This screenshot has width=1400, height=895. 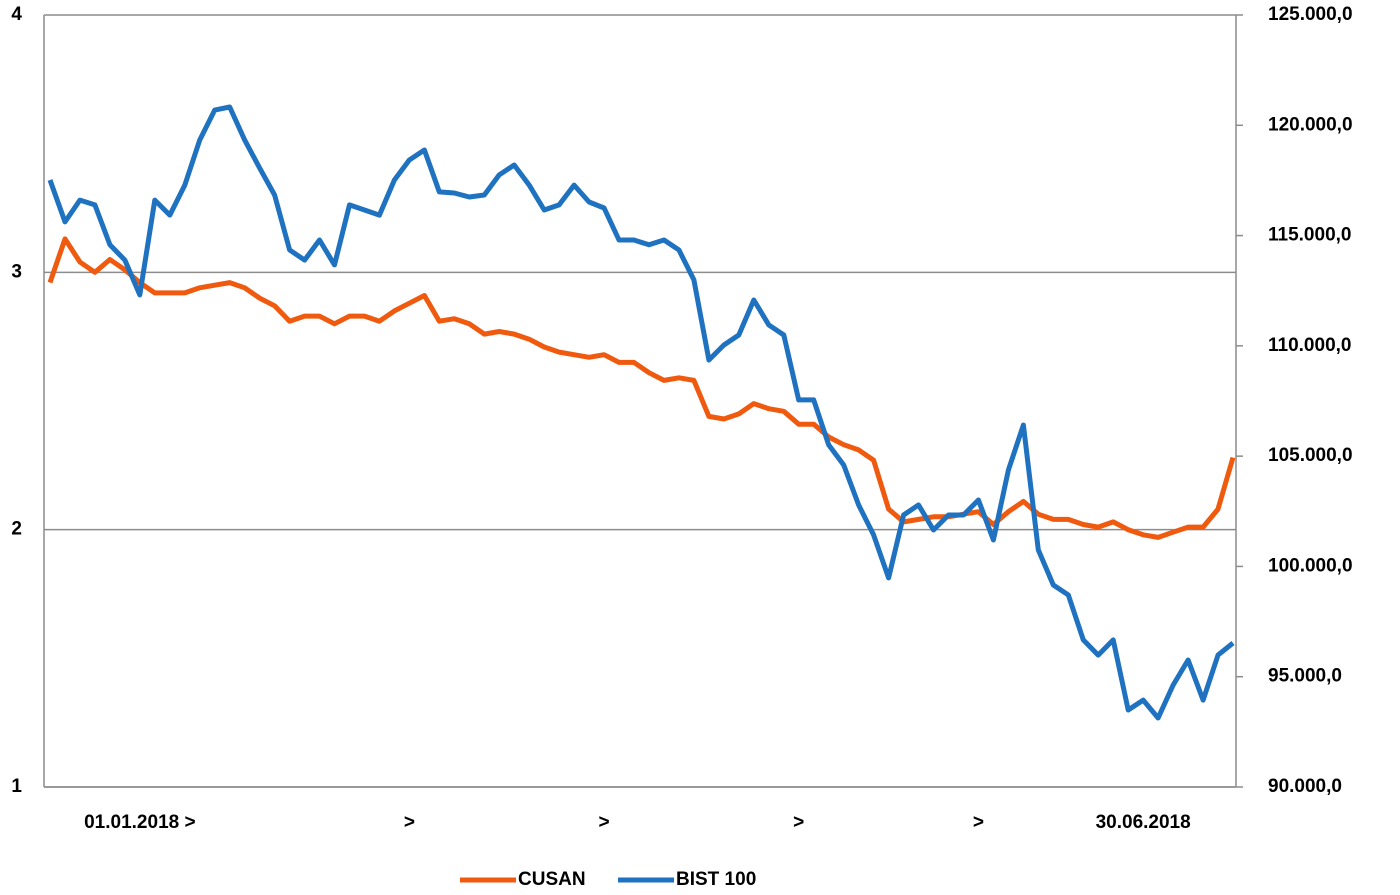 I want to click on y2-tick-label: 120.000,0, so click(x=1310, y=124).